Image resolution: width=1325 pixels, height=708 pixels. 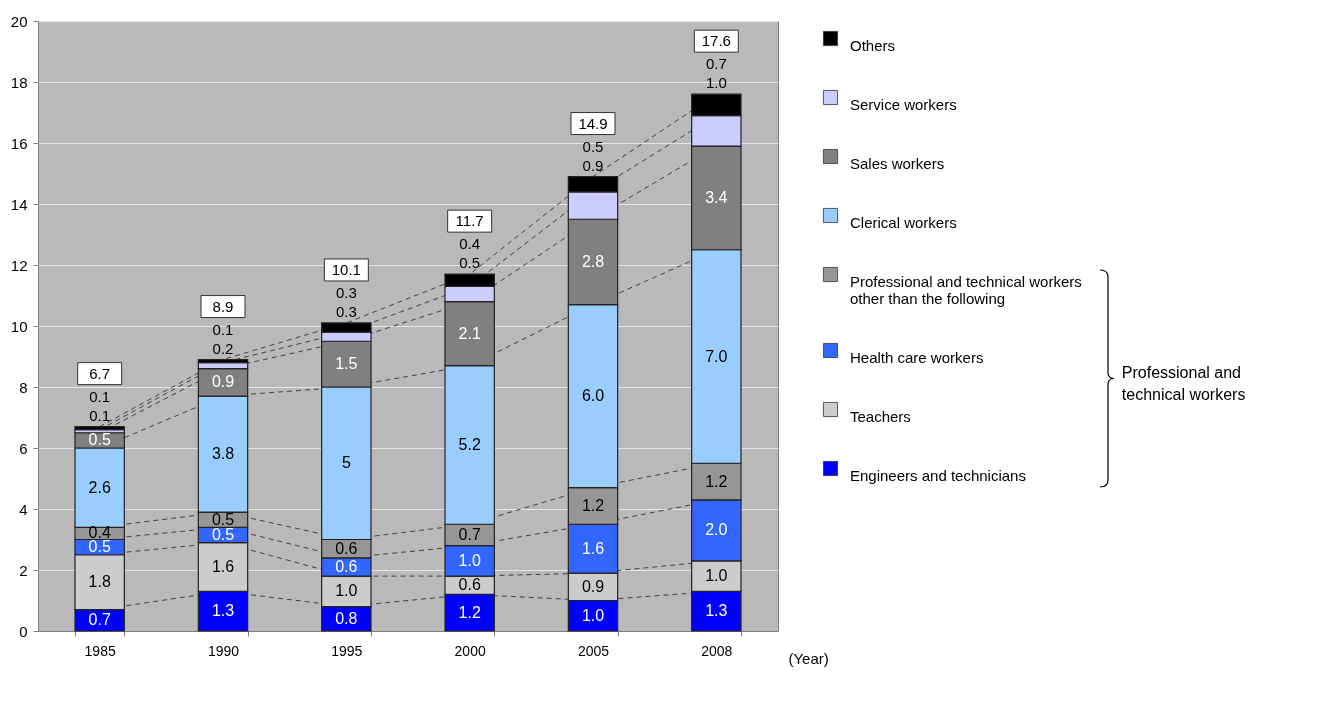 What do you see at coordinates (23, 570) in the screenshot?
I see `y-tick-label: 2` at bounding box center [23, 570].